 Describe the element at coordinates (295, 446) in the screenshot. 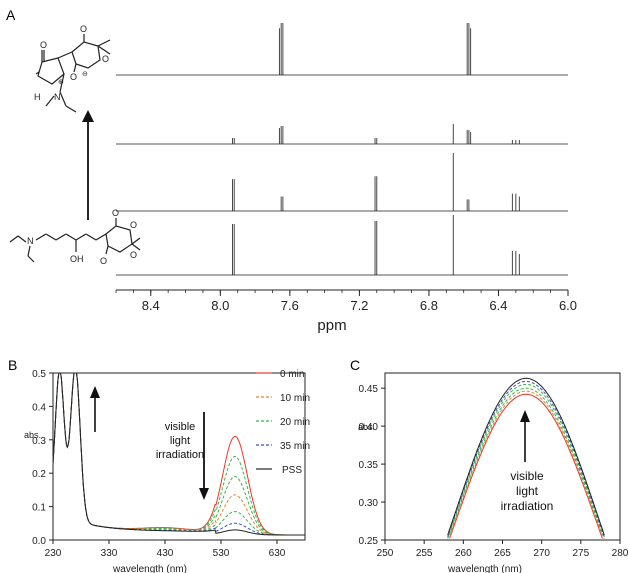

I see `legend-label-35min: 35 min` at that location.